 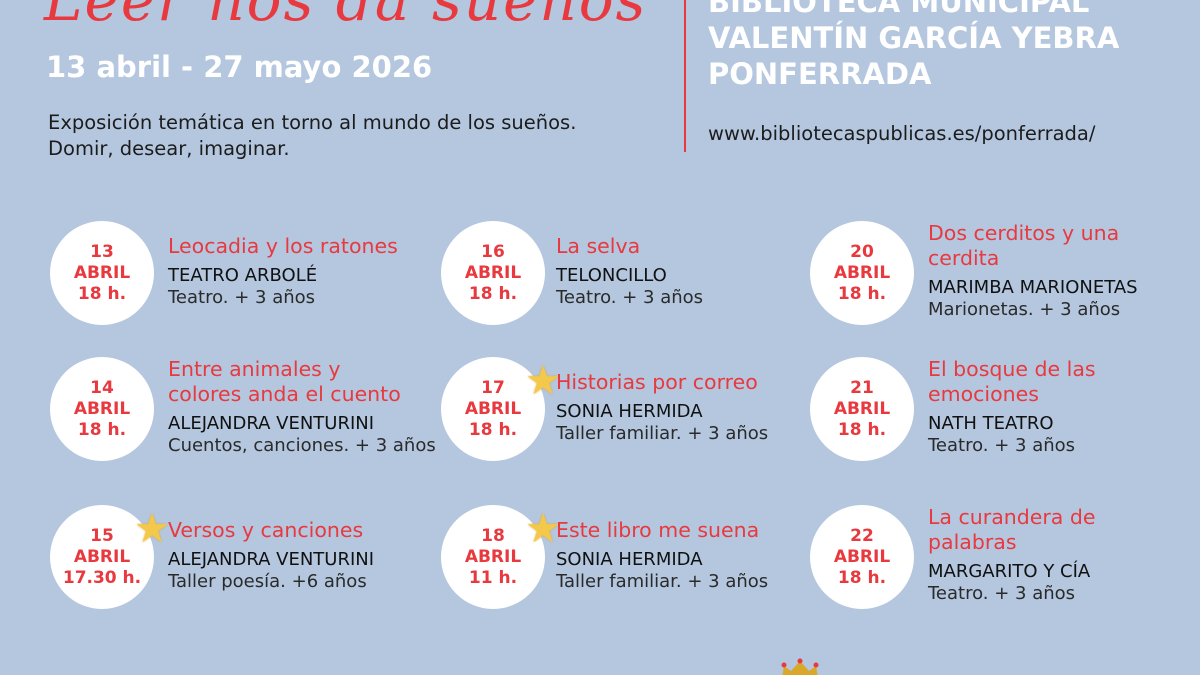 What do you see at coordinates (611, 275) in the screenshot?
I see `event-performer: TELONCILLO` at bounding box center [611, 275].